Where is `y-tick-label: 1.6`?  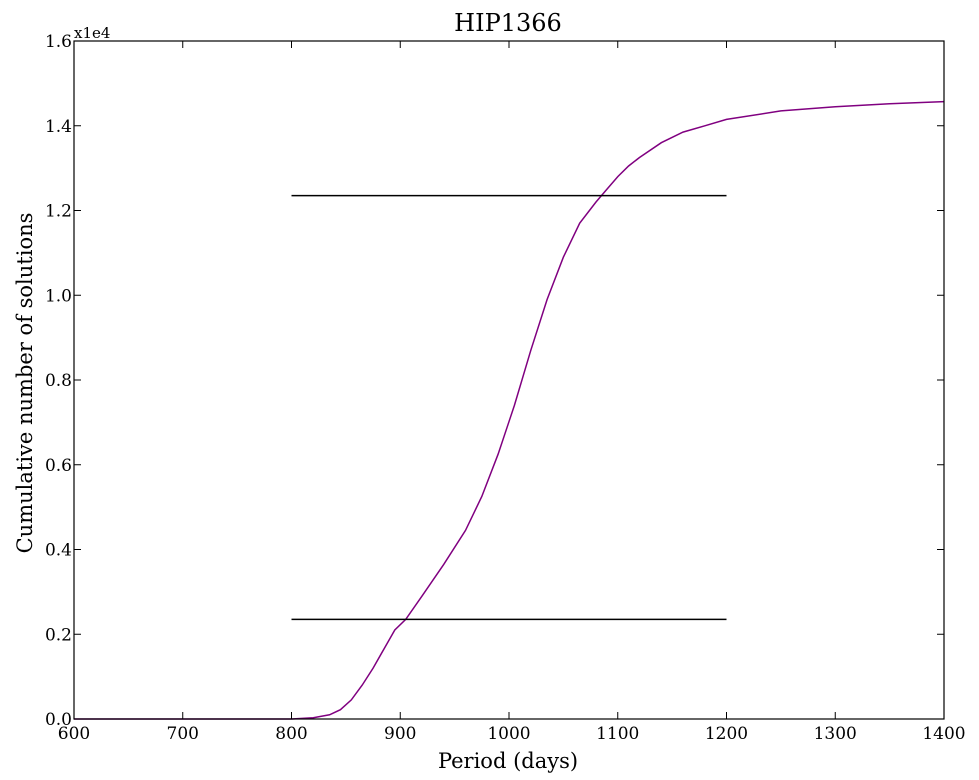 y-tick-label: 1.6 is located at coordinates (58, 42).